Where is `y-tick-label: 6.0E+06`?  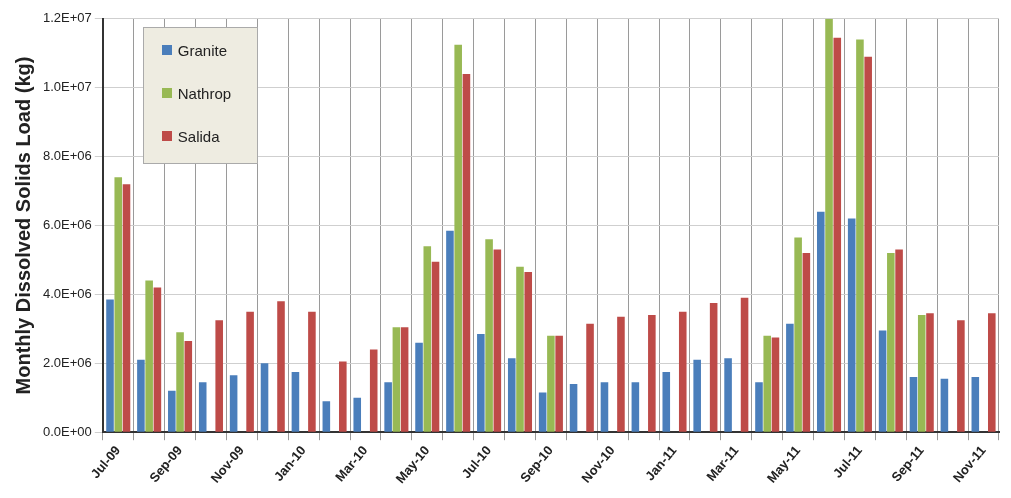 y-tick-label: 6.0E+06 is located at coordinates (67, 225).